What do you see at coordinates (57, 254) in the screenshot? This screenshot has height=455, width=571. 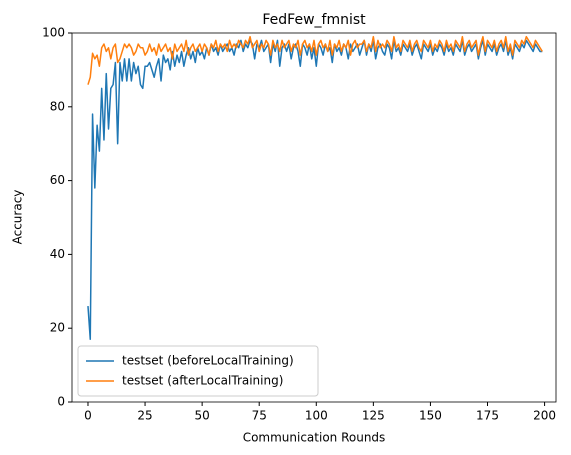 I see `y-tick-label: 40` at bounding box center [57, 254].